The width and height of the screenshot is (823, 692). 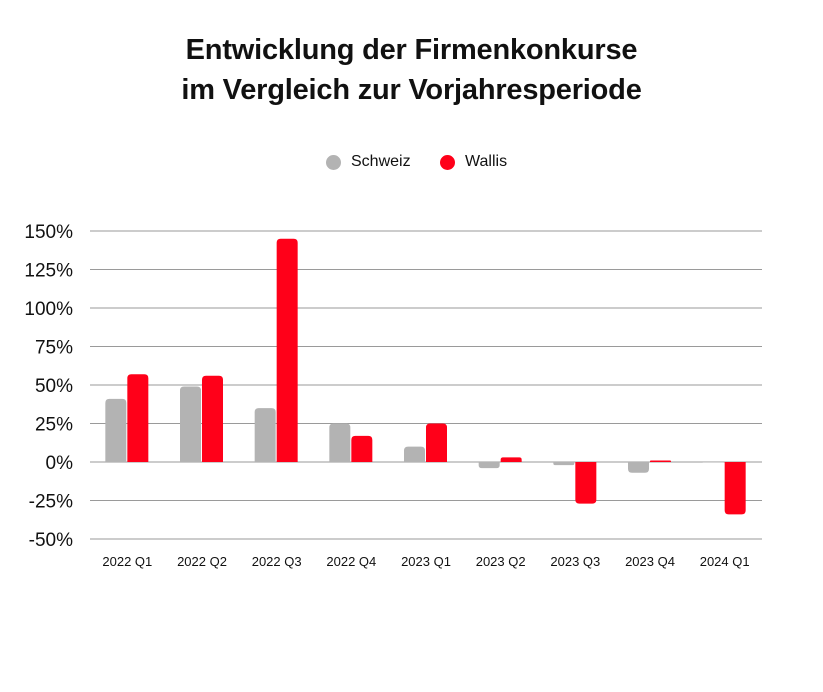 I want to click on x-tick-label: 2022 Q2, so click(x=202, y=561).